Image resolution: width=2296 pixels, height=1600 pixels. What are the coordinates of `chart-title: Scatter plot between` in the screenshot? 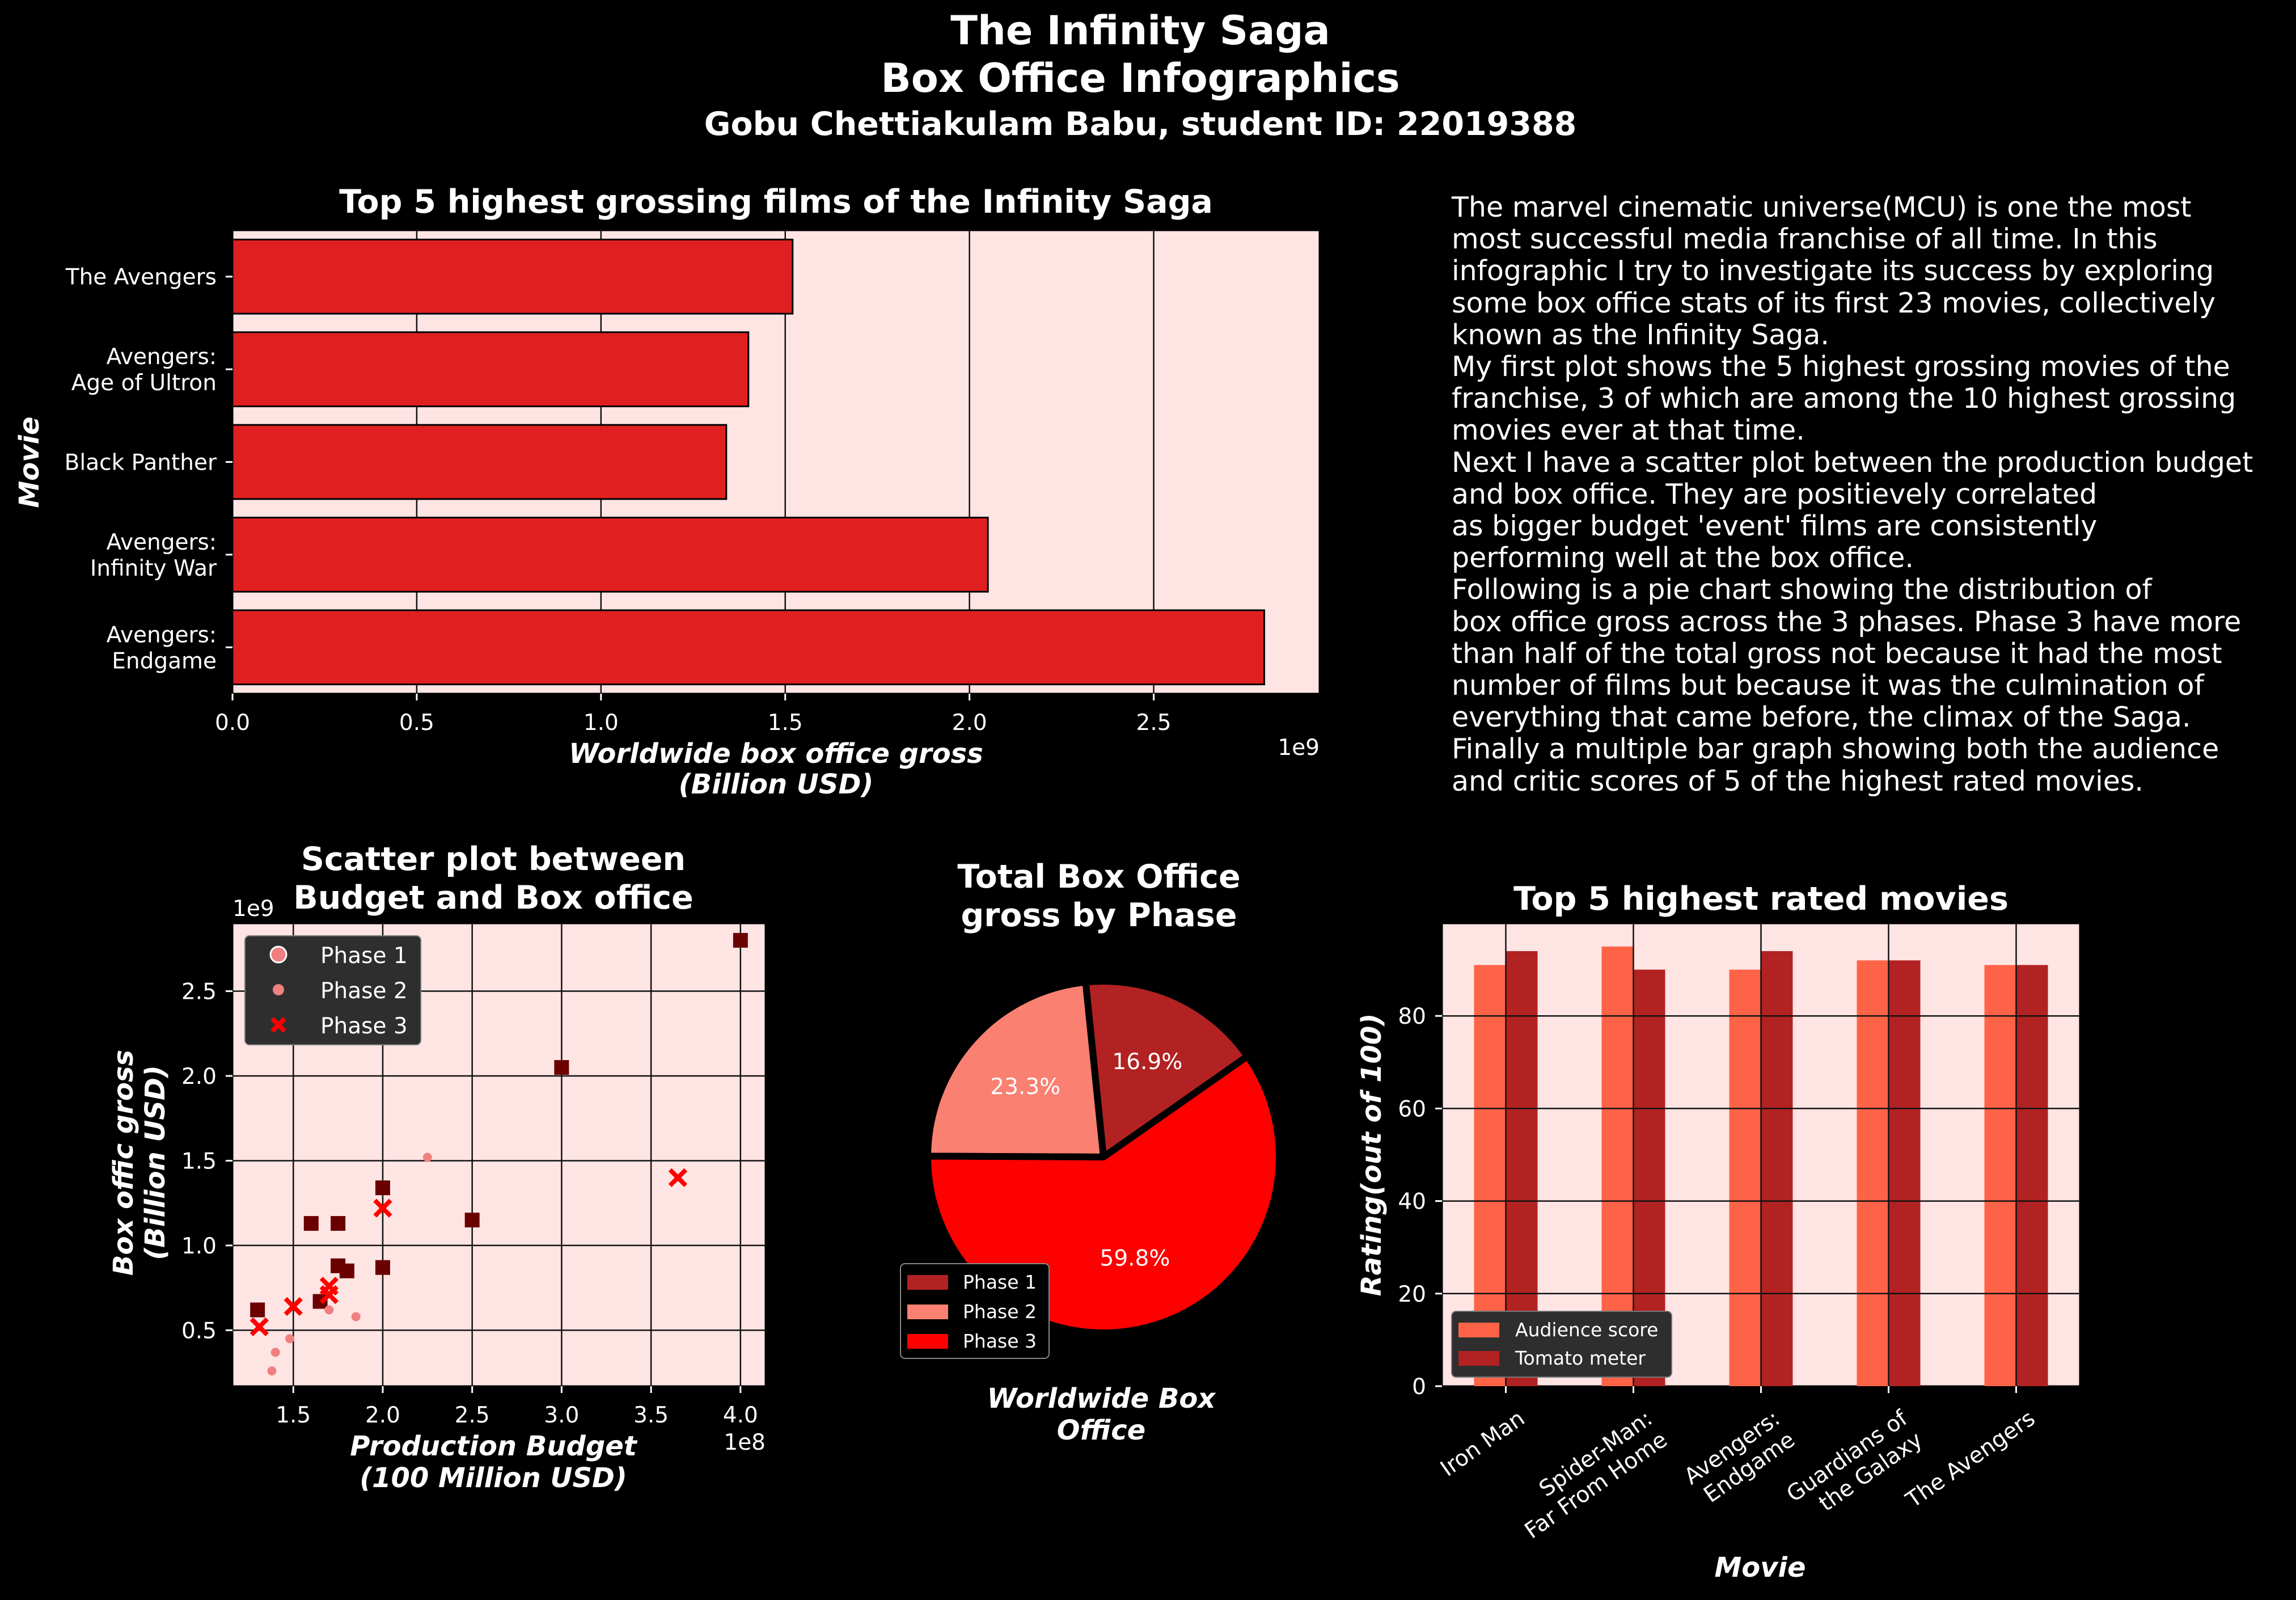 It's located at (494, 859).